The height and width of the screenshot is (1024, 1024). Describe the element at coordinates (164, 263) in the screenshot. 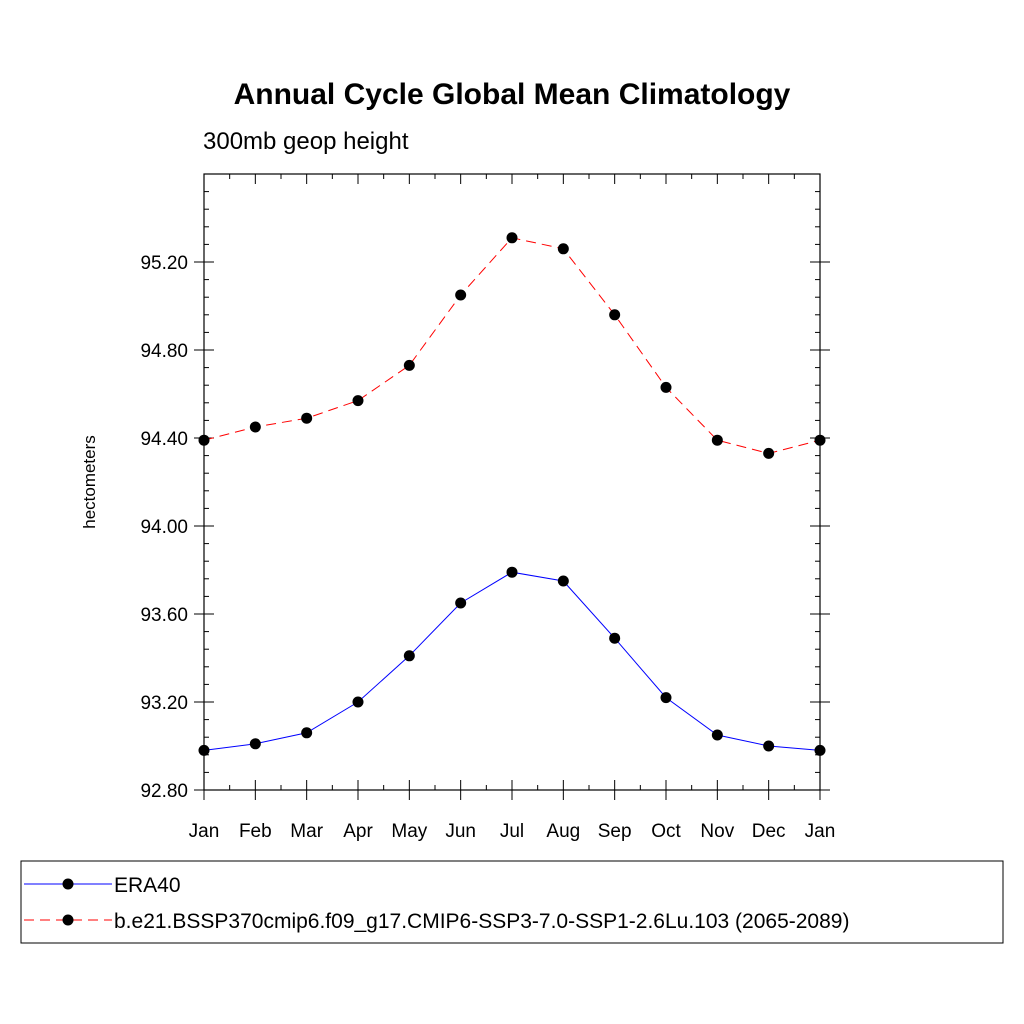

I see `y-tick-label: 95.20` at that location.